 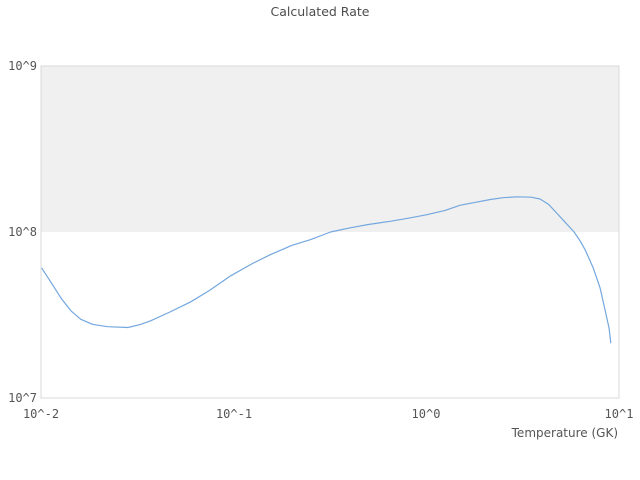 What do you see at coordinates (22, 66) in the screenshot?
I see `y-tick-1e9: 10^9` at bounding box center [22, 66].